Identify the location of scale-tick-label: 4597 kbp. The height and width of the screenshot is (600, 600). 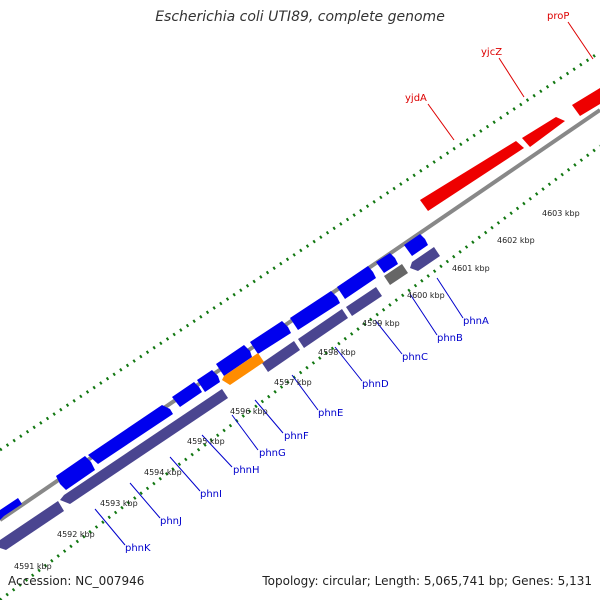
(293, 382).